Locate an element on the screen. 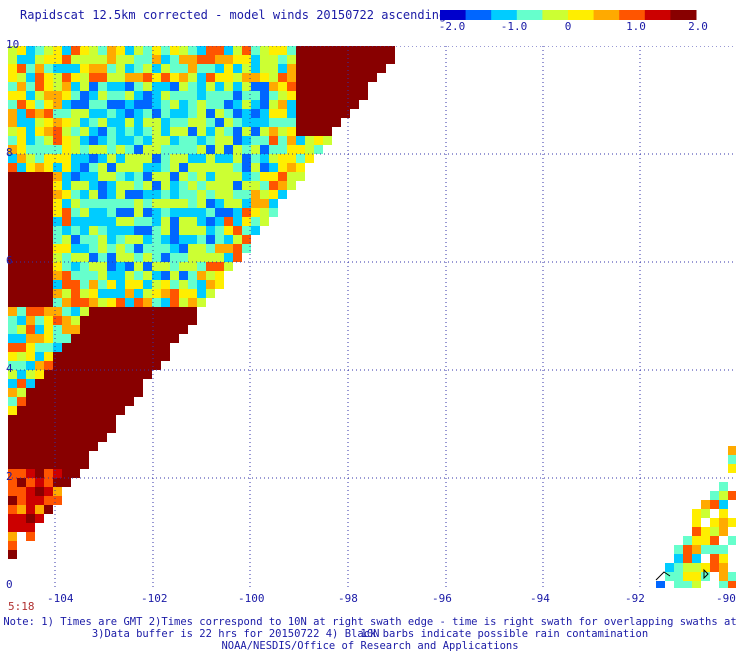 The height and width of the screenshot is (652, 740). colorbar-label-zero: 0 is located at coordinates (568, 26).